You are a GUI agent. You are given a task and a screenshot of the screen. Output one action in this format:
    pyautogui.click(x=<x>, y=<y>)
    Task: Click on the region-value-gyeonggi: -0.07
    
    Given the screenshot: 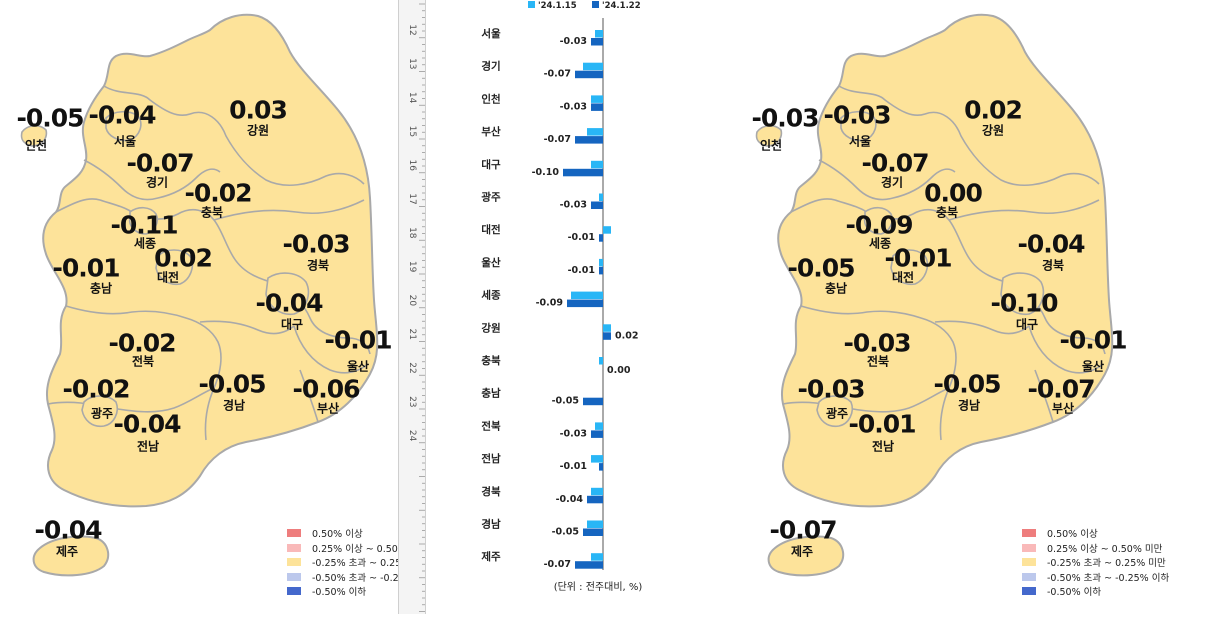 What is the action you would take?
    pyautogui.click(x=160, y=163)
    